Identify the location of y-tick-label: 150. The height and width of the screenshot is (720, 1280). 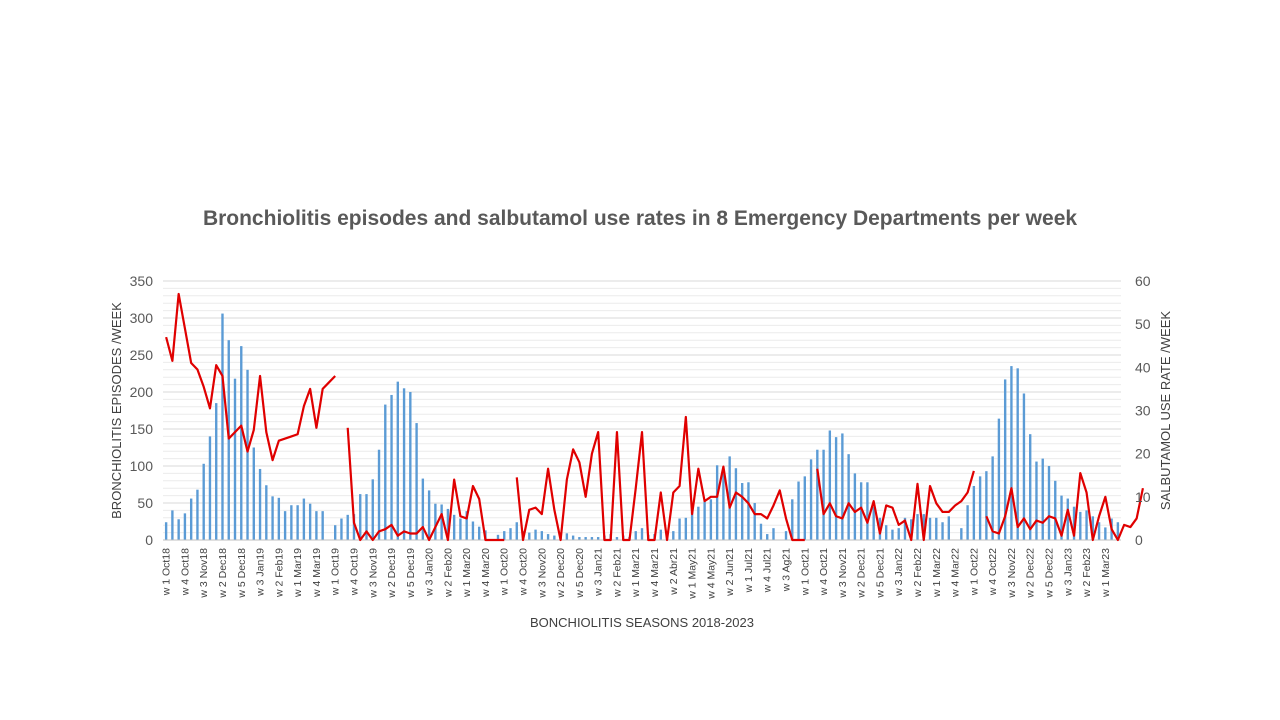
(142, 429).